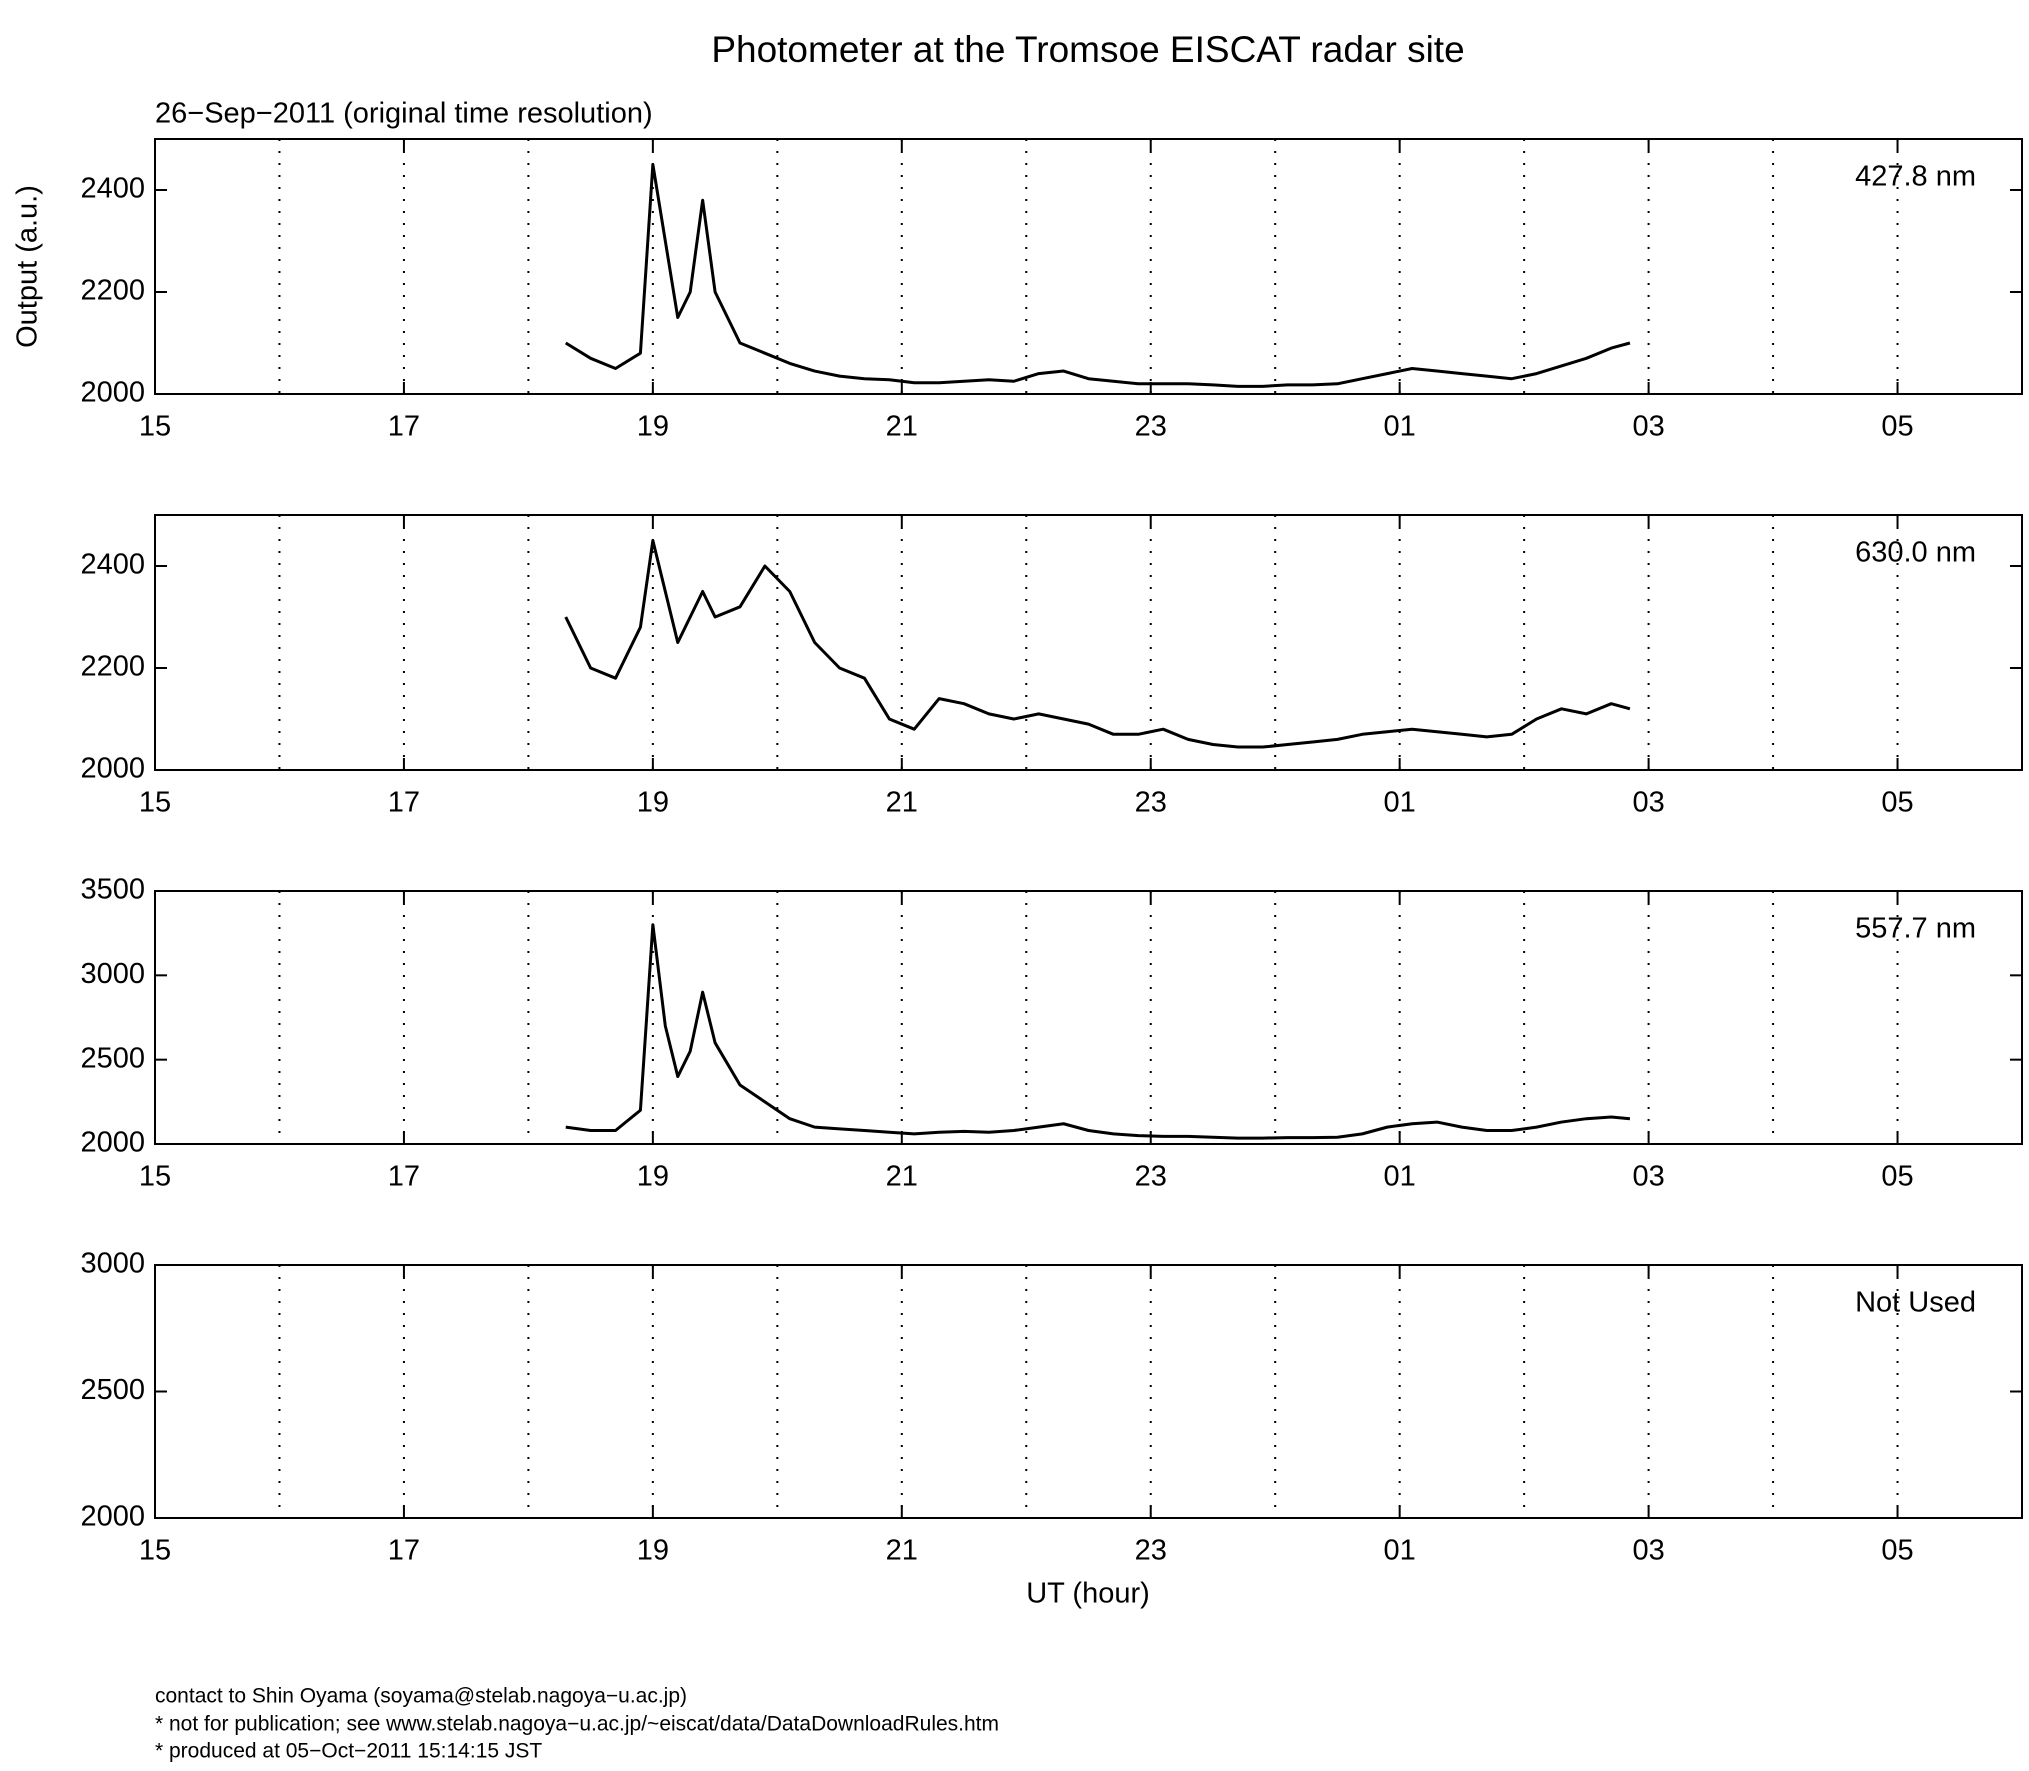 The width and height of the screenshot is (2029, 1771). I want to click on footer-line: * produced at 05−Oct−2011 15:14:15 JST, so click(348, 1751).